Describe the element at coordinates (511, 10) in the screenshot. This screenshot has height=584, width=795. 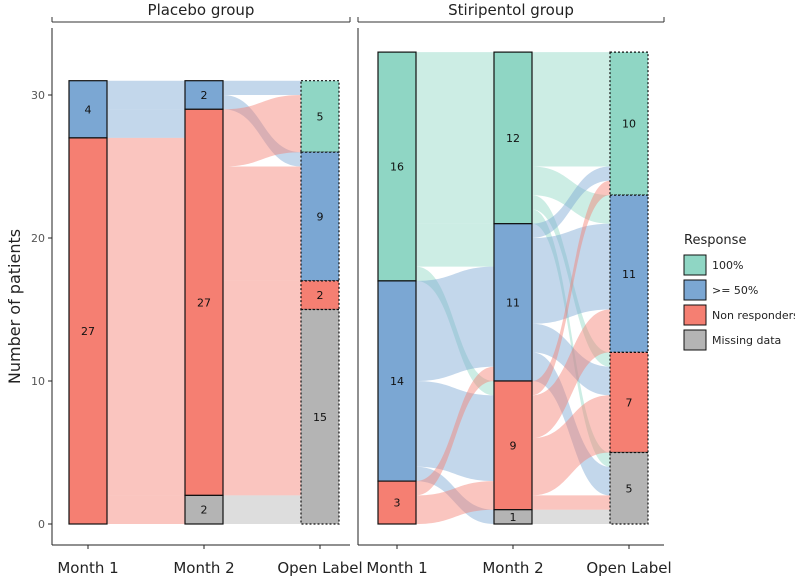
I see `facet-title: Stiripentol group` at that location.